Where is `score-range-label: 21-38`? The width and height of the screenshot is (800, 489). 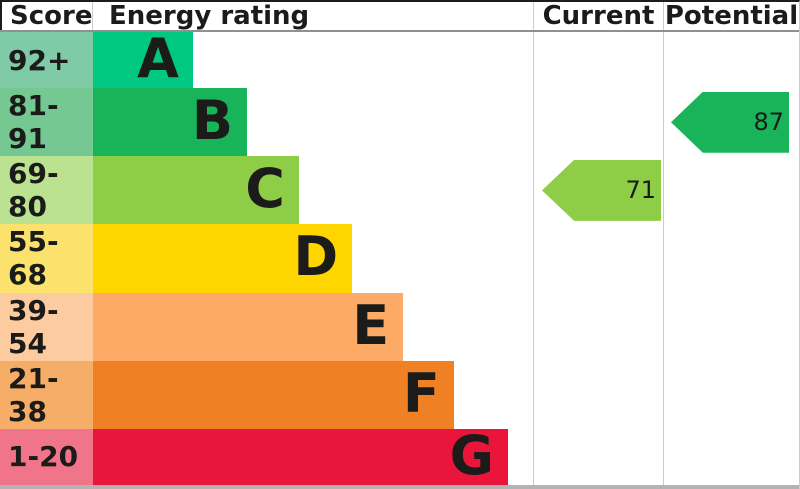
score-range-label: 21-38 is located at coordinates (46, 394).